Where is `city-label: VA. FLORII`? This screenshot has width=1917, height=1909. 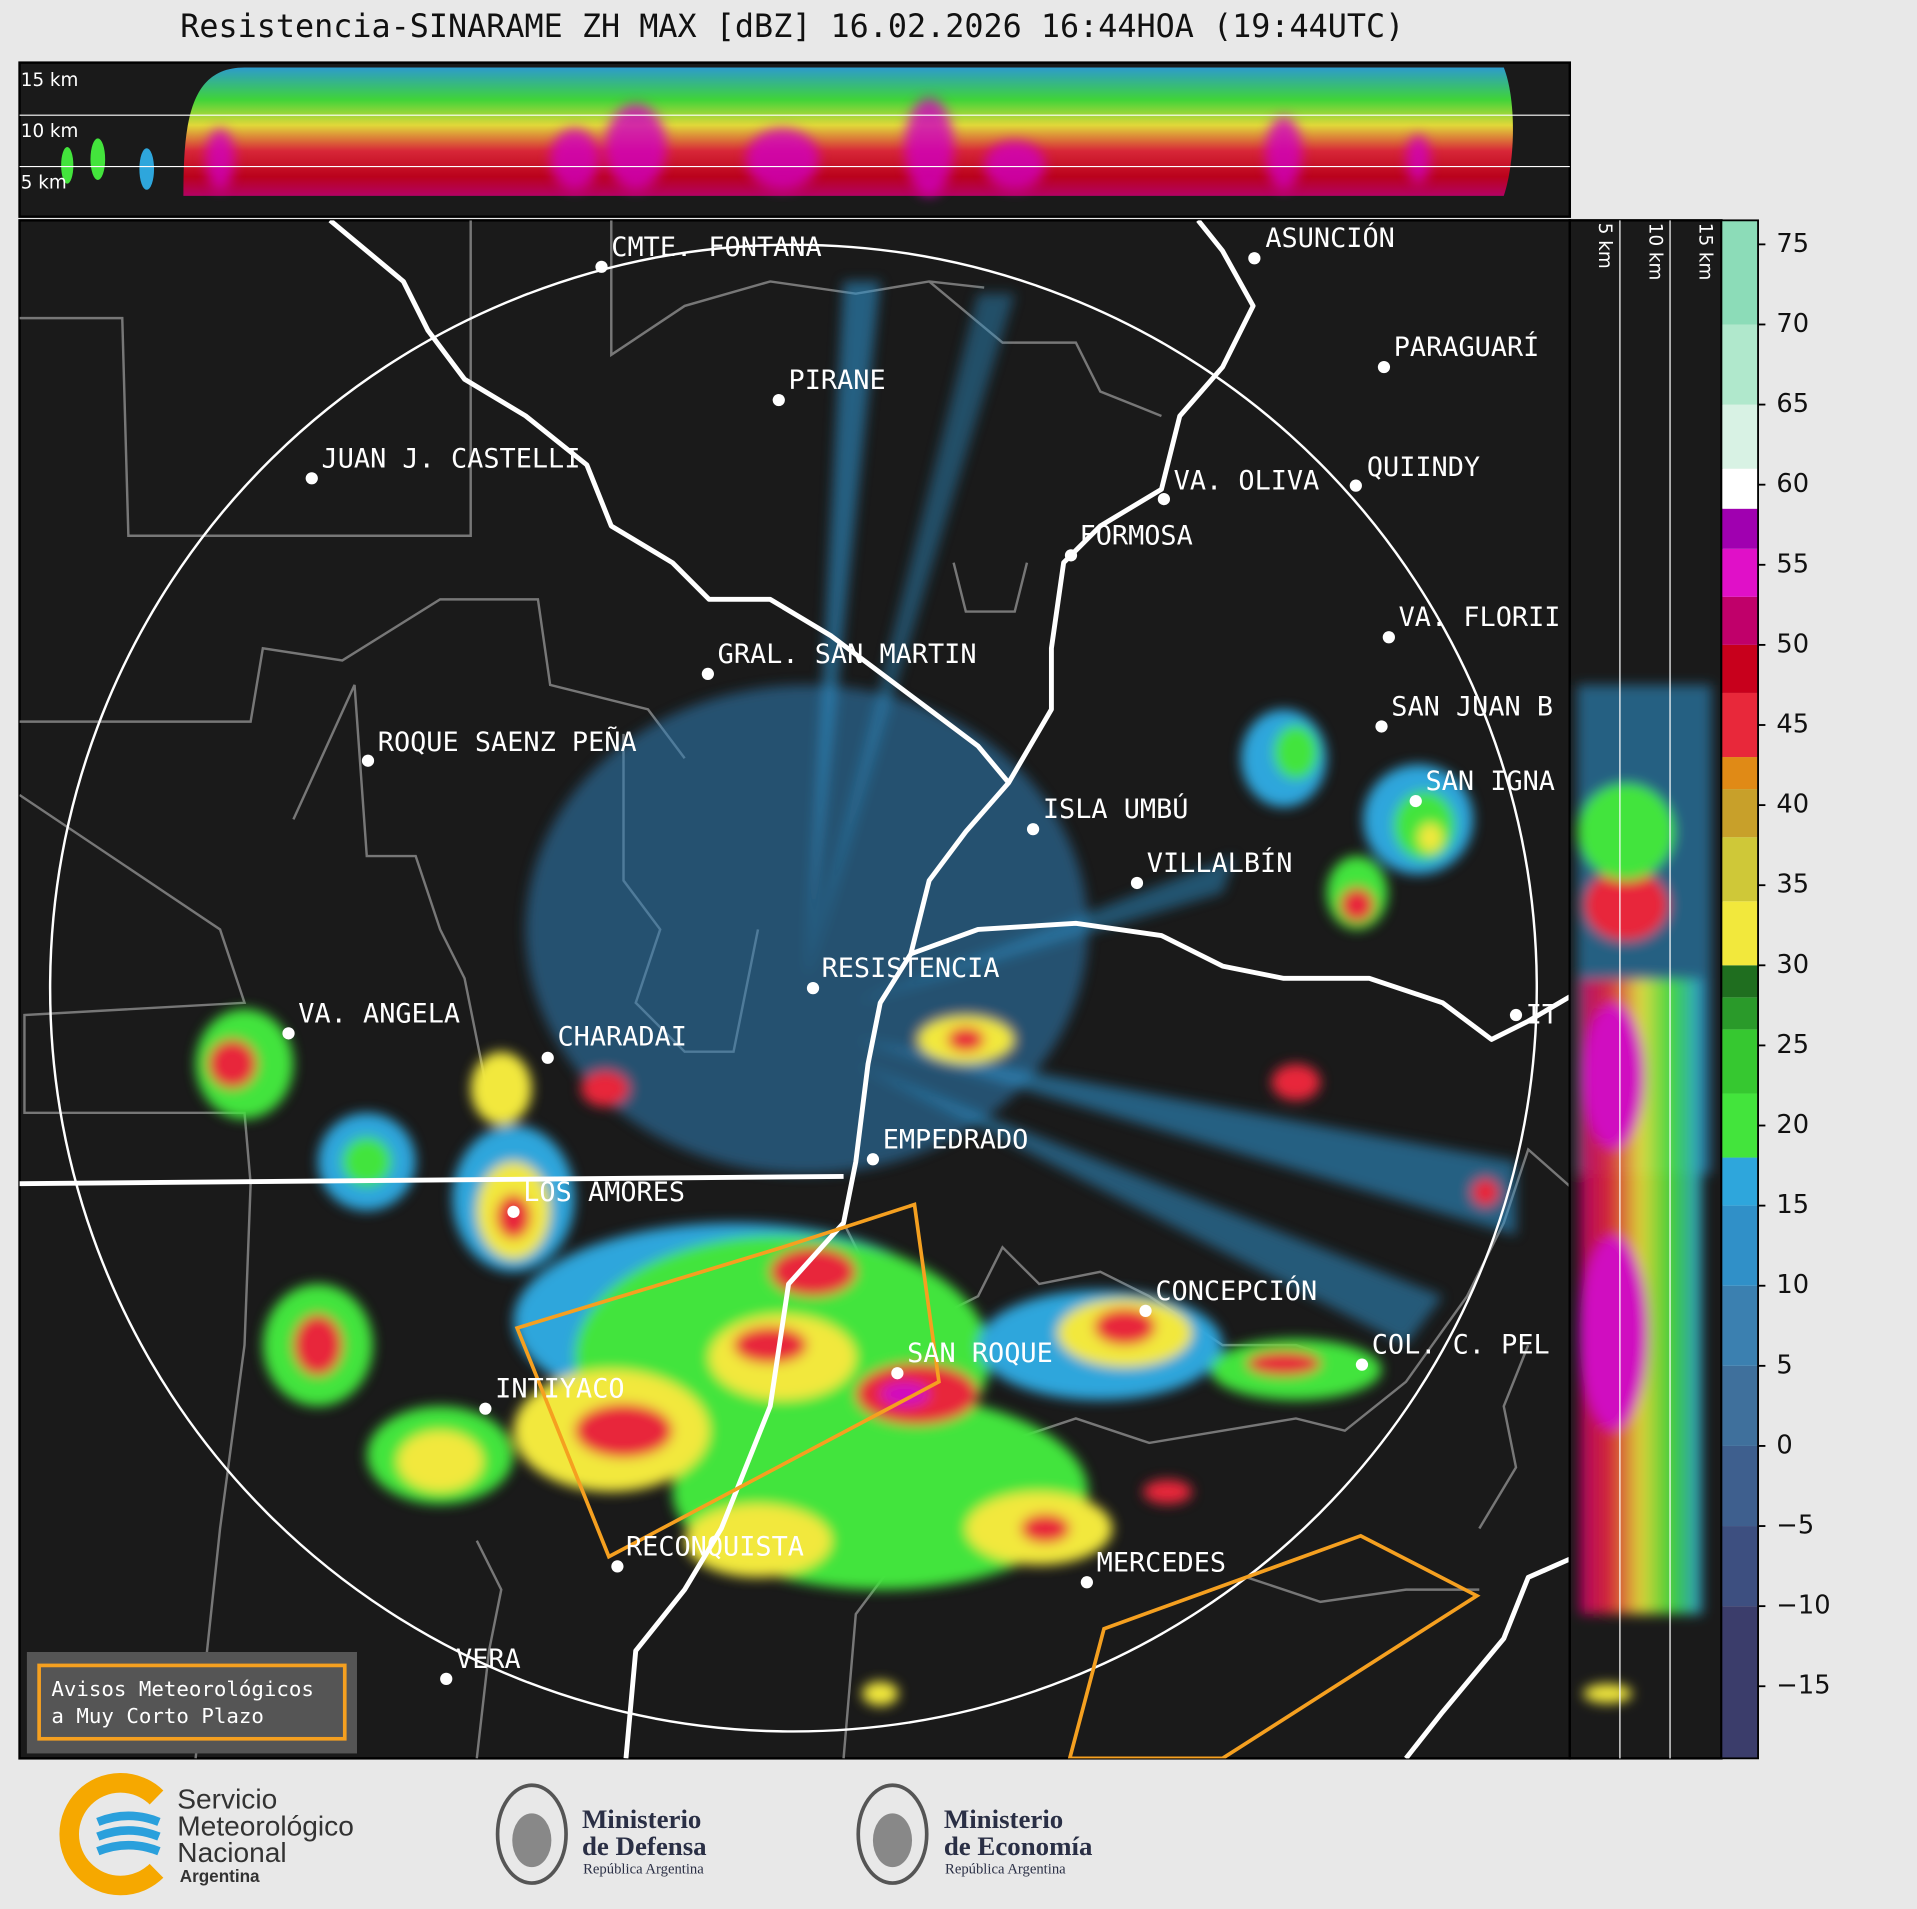
city-label: VA. FLORII is located at coordinates (1480, 617).